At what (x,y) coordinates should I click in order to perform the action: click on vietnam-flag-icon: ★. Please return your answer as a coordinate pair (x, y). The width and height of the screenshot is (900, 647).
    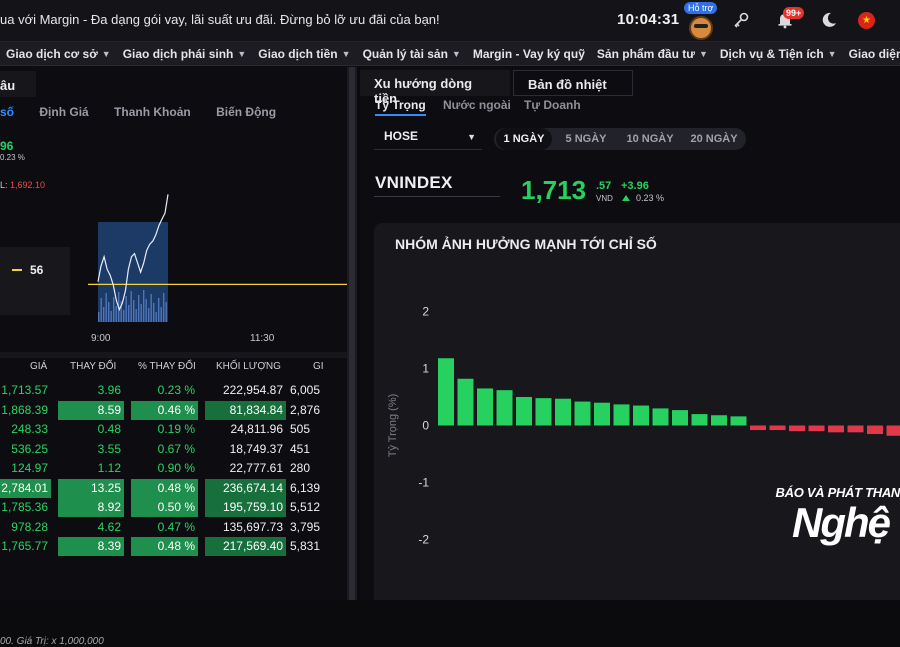
    Looking at the image, I should click on (866, 20).